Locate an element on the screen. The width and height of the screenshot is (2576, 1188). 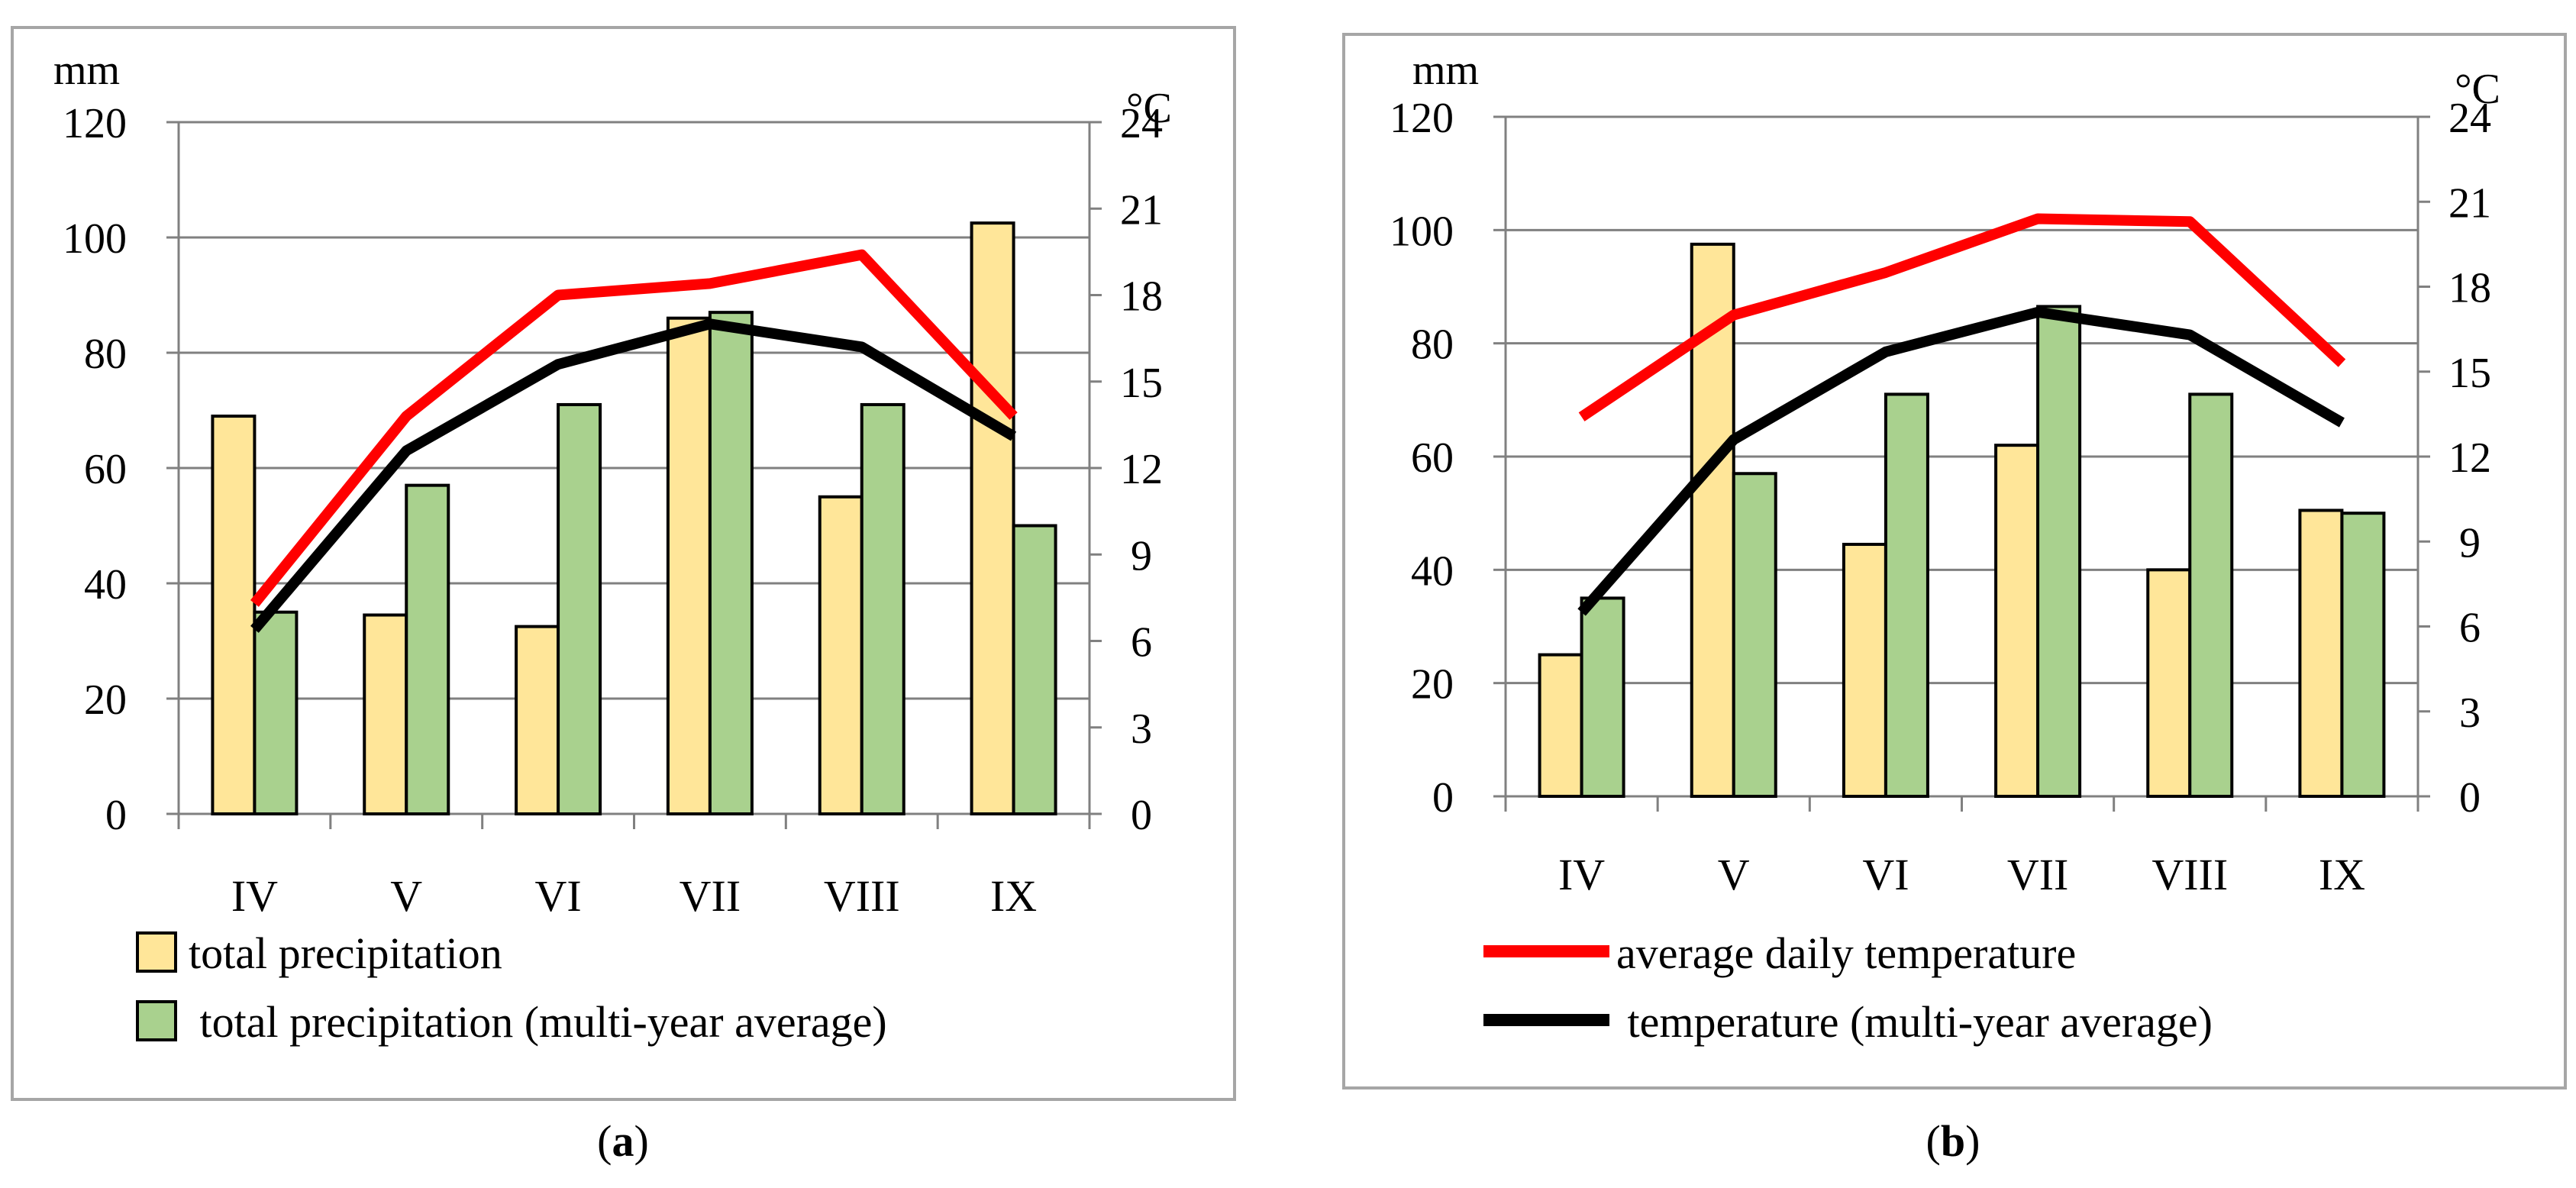
panel-a-caption-letter: a is located at coordinates (623, 1141).